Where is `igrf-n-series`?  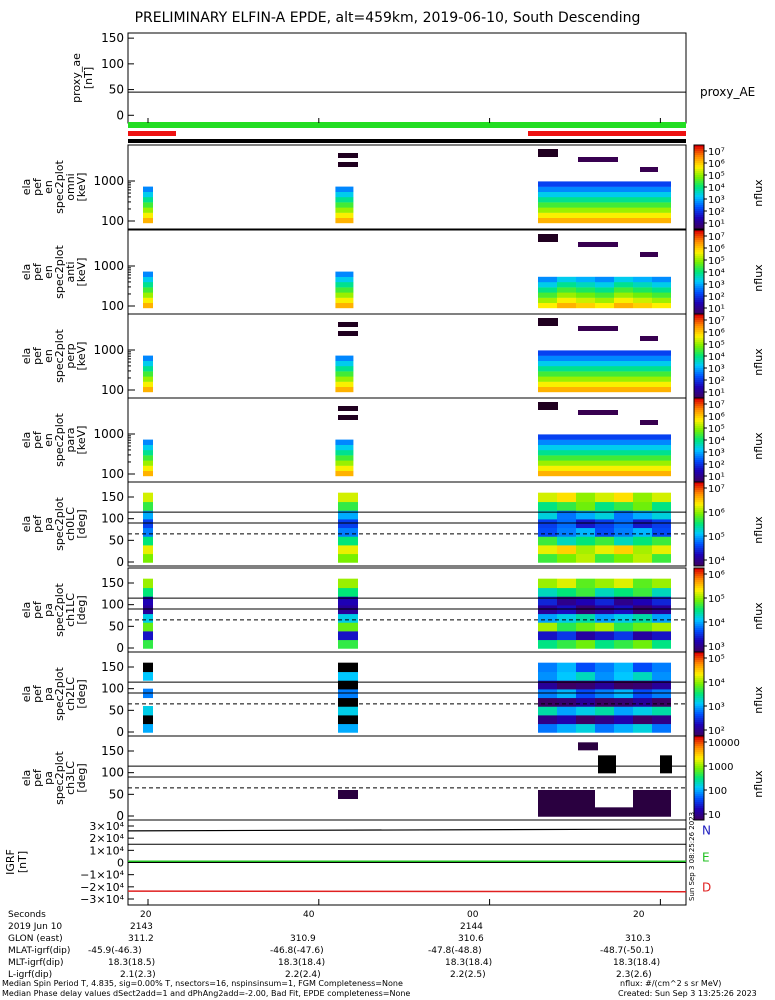
igrf-n-series is located at coordinates (407, 830).